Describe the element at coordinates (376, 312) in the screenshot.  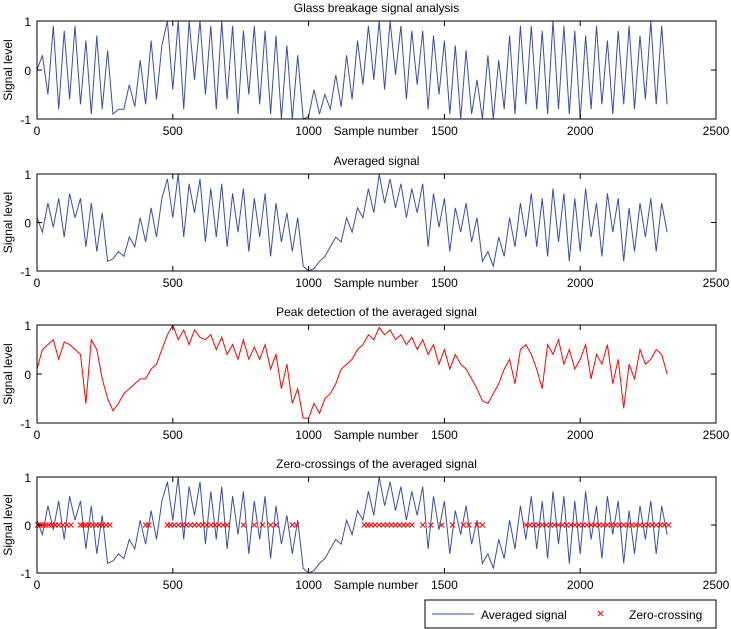
I see `subplot-title: Peak detection of the averaged signal` at that location.